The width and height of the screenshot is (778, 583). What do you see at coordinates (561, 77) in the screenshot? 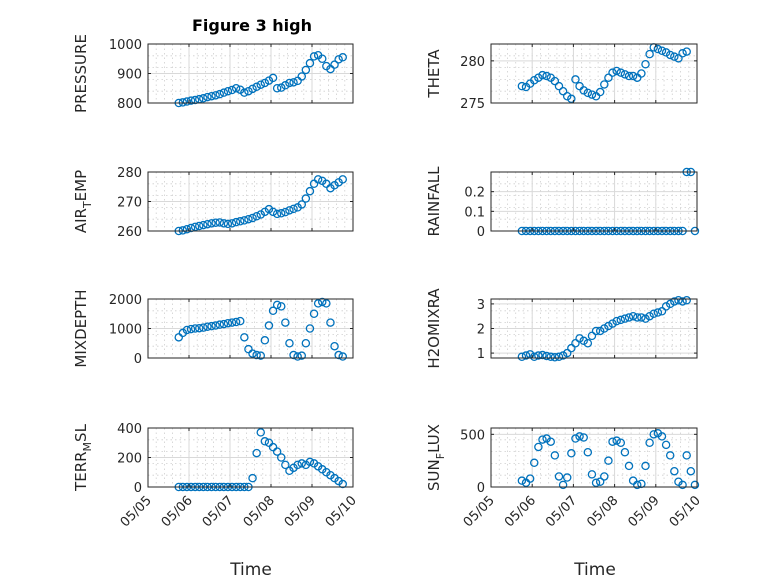
I see `subplot-theta: 275 280 THETA` at bounding box center [561, 77].